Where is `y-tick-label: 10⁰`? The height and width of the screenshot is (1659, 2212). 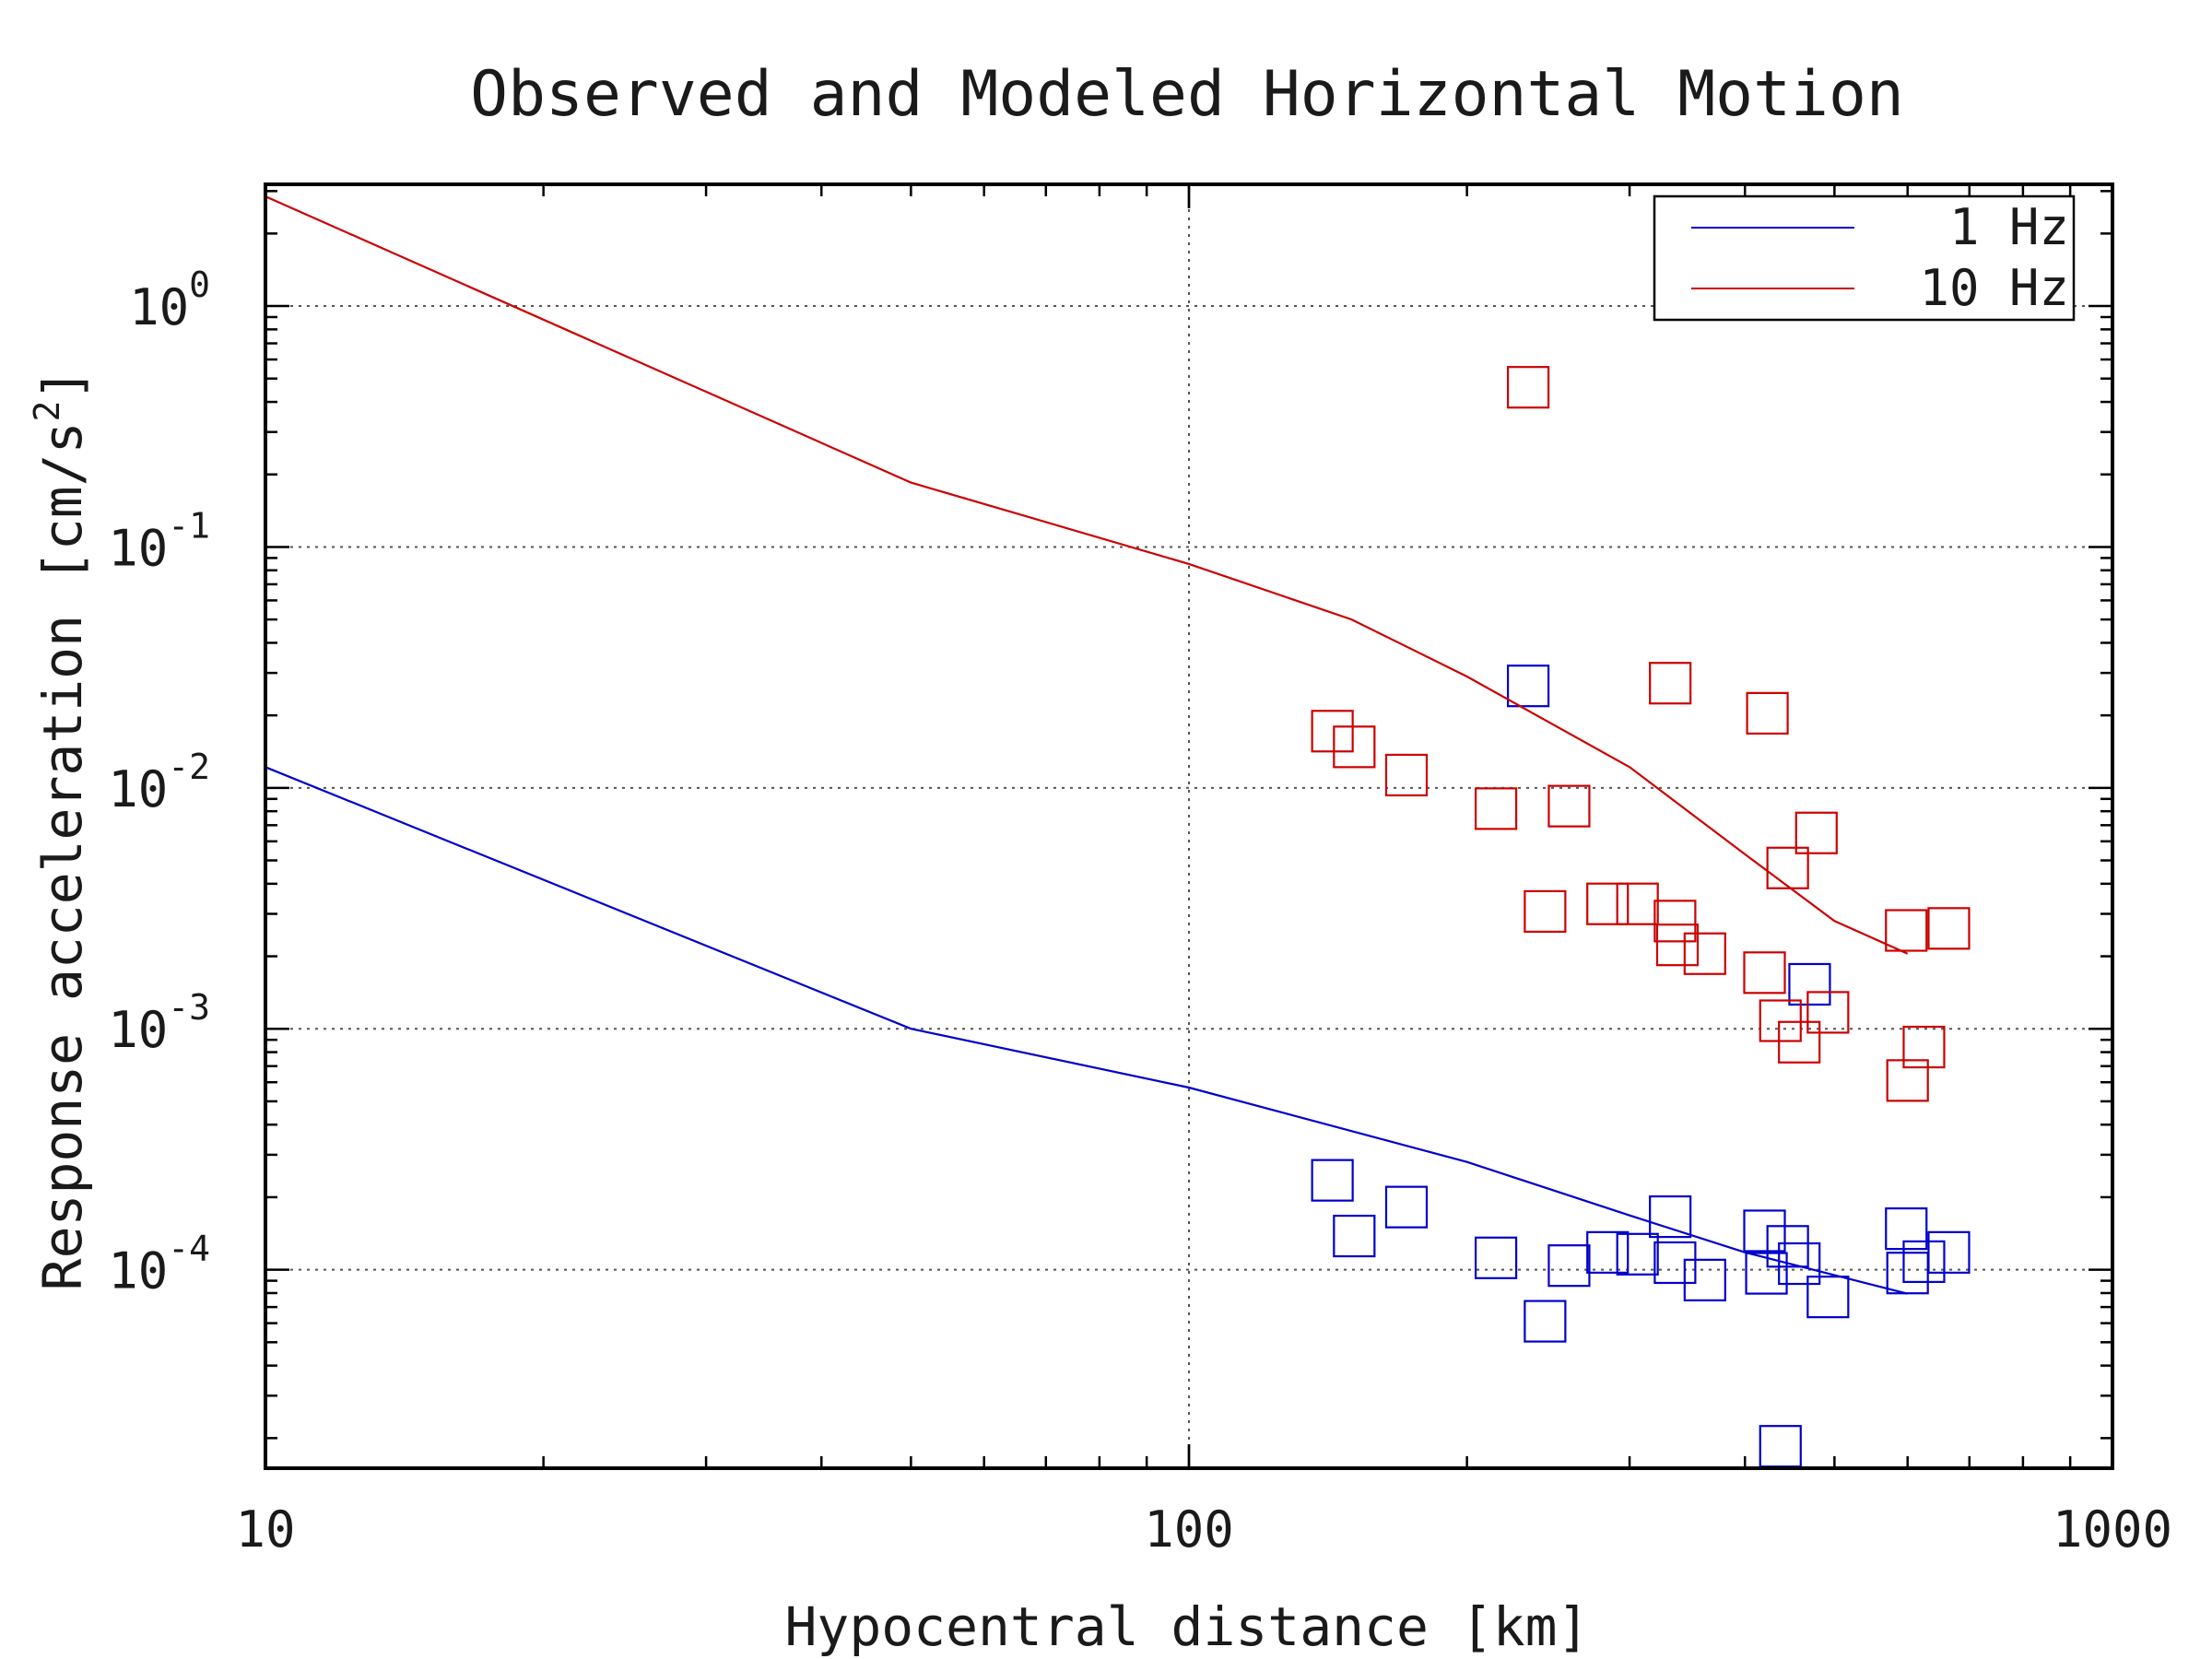 y-tick-label: 10⁰ is located at coordinates (169, 300).